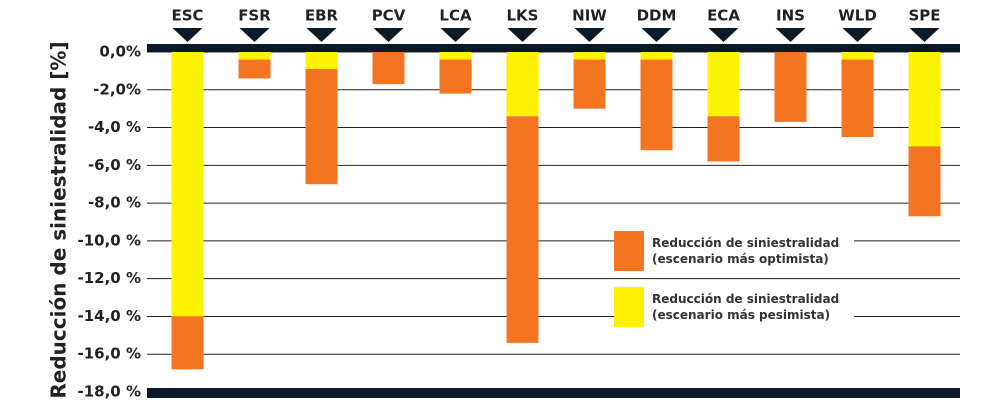 The image size is (990, 412). What do you see at coordinates (110, 354) in the screenshot?
I see `y-tick-label: -16,0 %` at bounding box center [110, 354].